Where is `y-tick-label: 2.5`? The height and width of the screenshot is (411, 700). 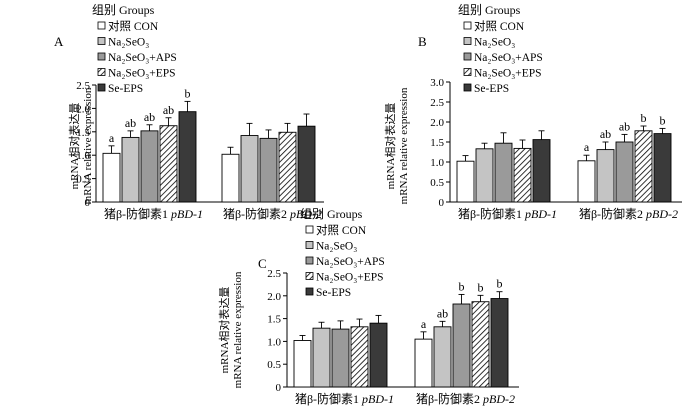
y-tick-label: 2.5 is located at coordinates (83, 86).